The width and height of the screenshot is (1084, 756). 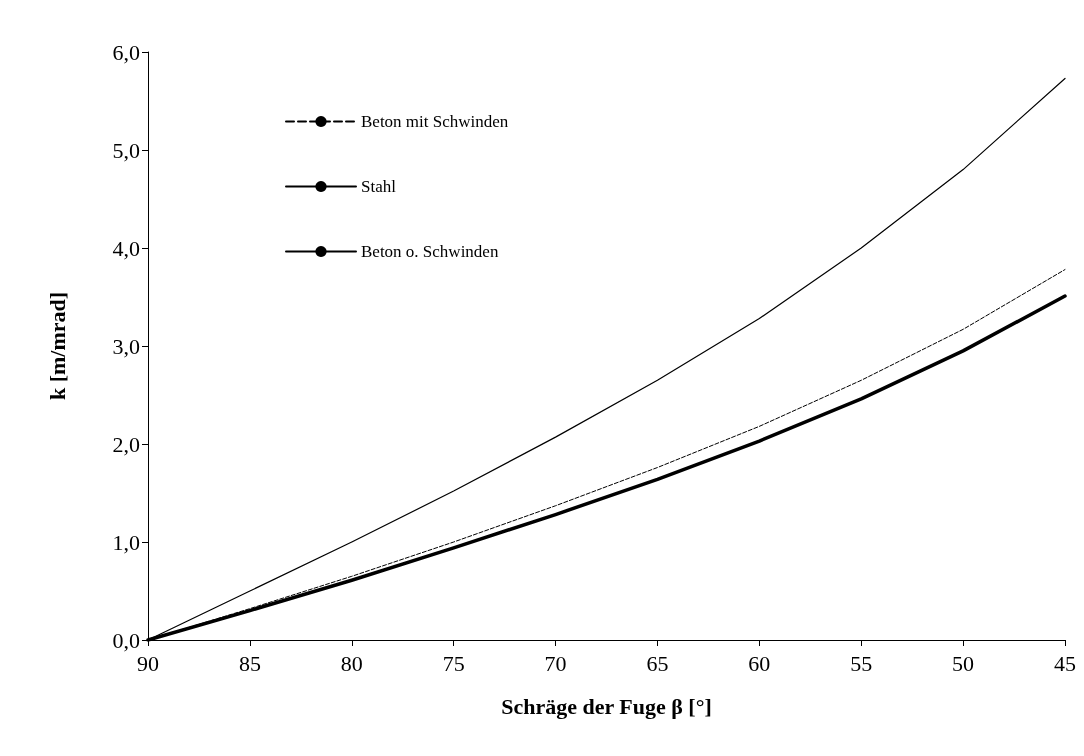 What do you see at coordinates (126, 346) in the screenshot?
I see `y-tick-label: 3,0` at bounding box center [126, 346].